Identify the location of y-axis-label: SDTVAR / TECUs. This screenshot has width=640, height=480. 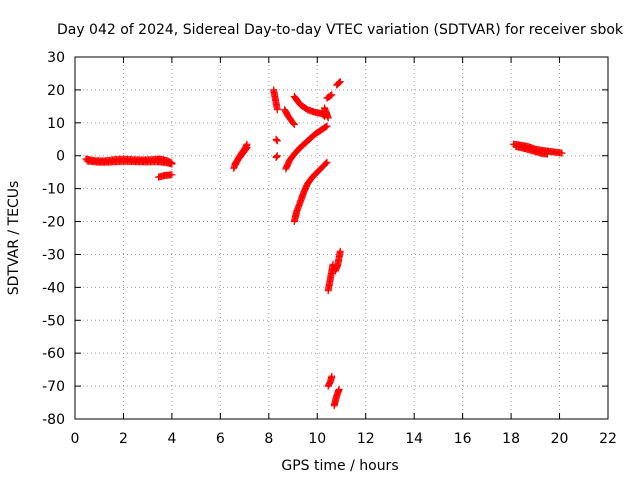
(14, 238).